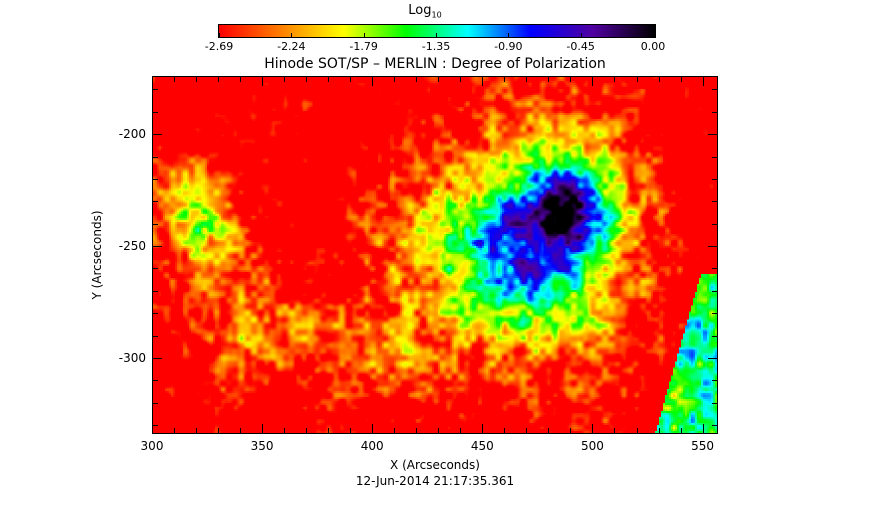 The width and height of the screenshot is (871, 512). What do you see at coordinates (262, 446) in the screenshot?
I see `x-tick-label: 350` at bounding box center [262, 446].